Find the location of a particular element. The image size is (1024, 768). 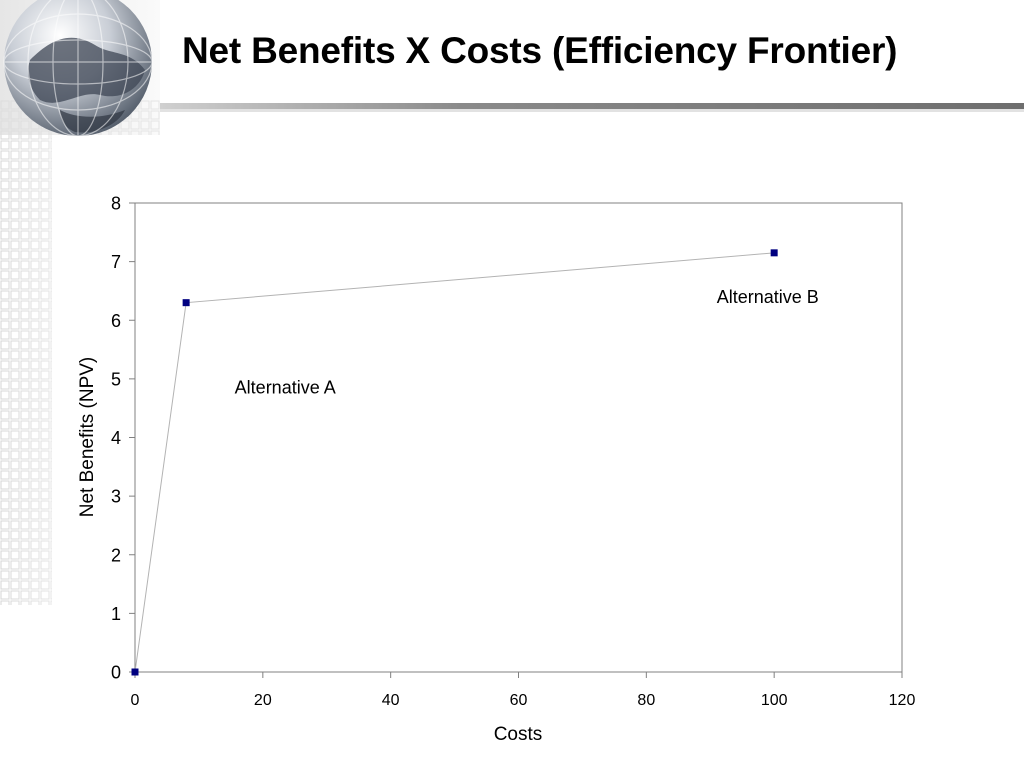

title-rule-shadow is located at coordinates (592, 110).